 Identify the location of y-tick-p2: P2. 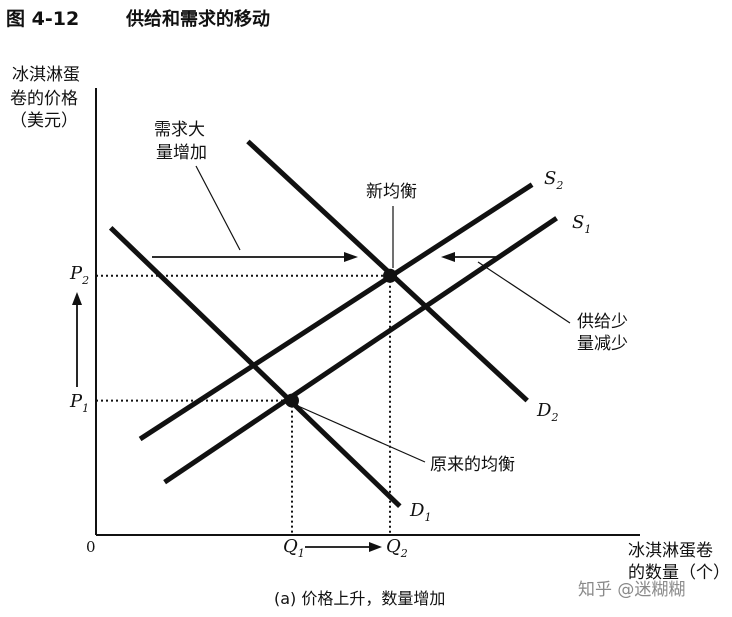
(79, 275).